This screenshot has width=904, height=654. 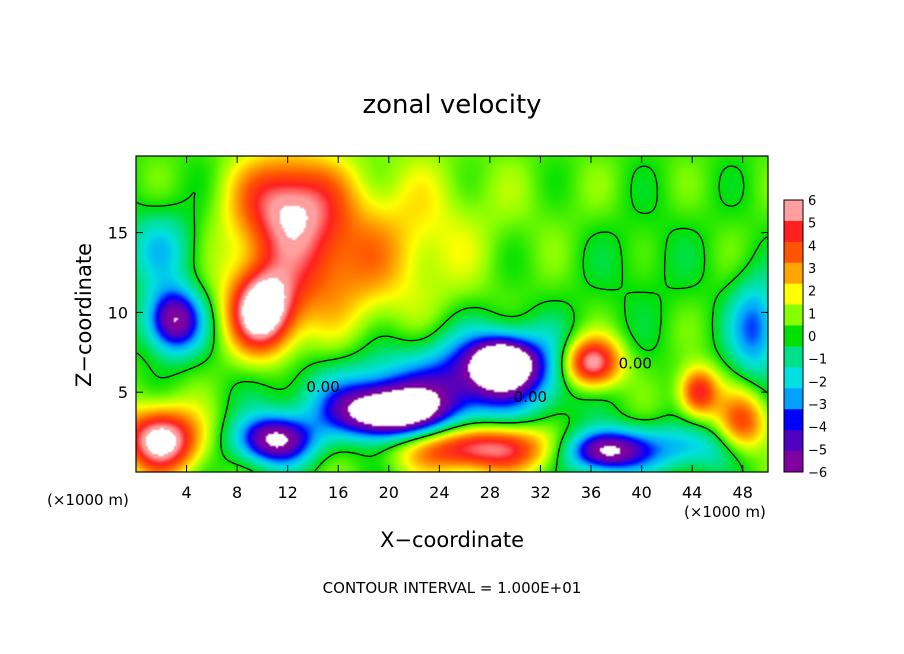 What do you see at coordinates (812, 337) in the screenshot?
I see `colorbar-label: 0` at bounding box center [812, 337].